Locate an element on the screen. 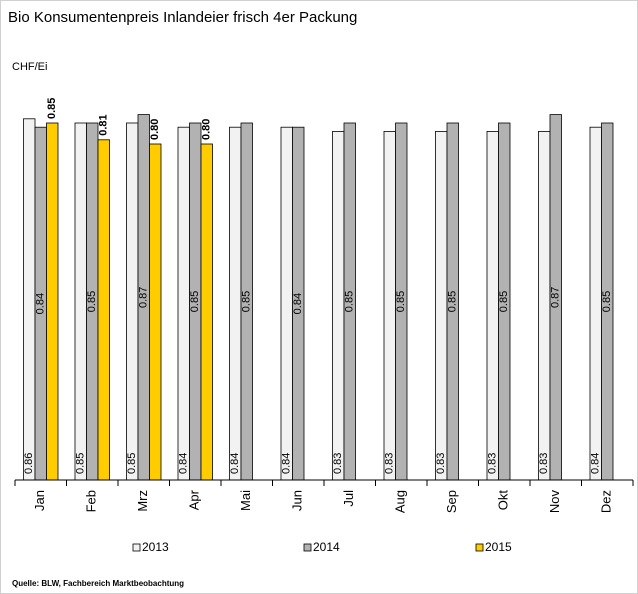 This screenshot has width=638, height=594. x-tick-label: Feb is located at coordinates (91, 501).